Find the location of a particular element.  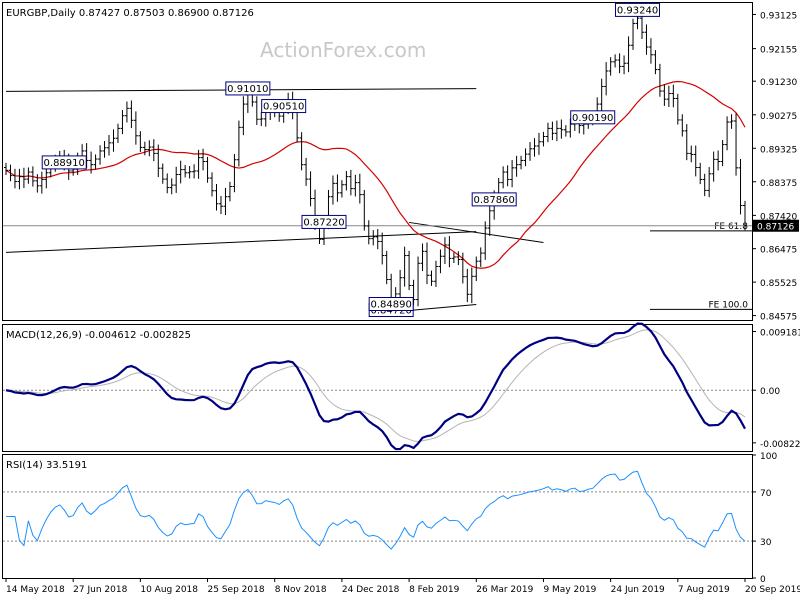

price-annotation: 0.87220 is located at coordinates (324, 221).